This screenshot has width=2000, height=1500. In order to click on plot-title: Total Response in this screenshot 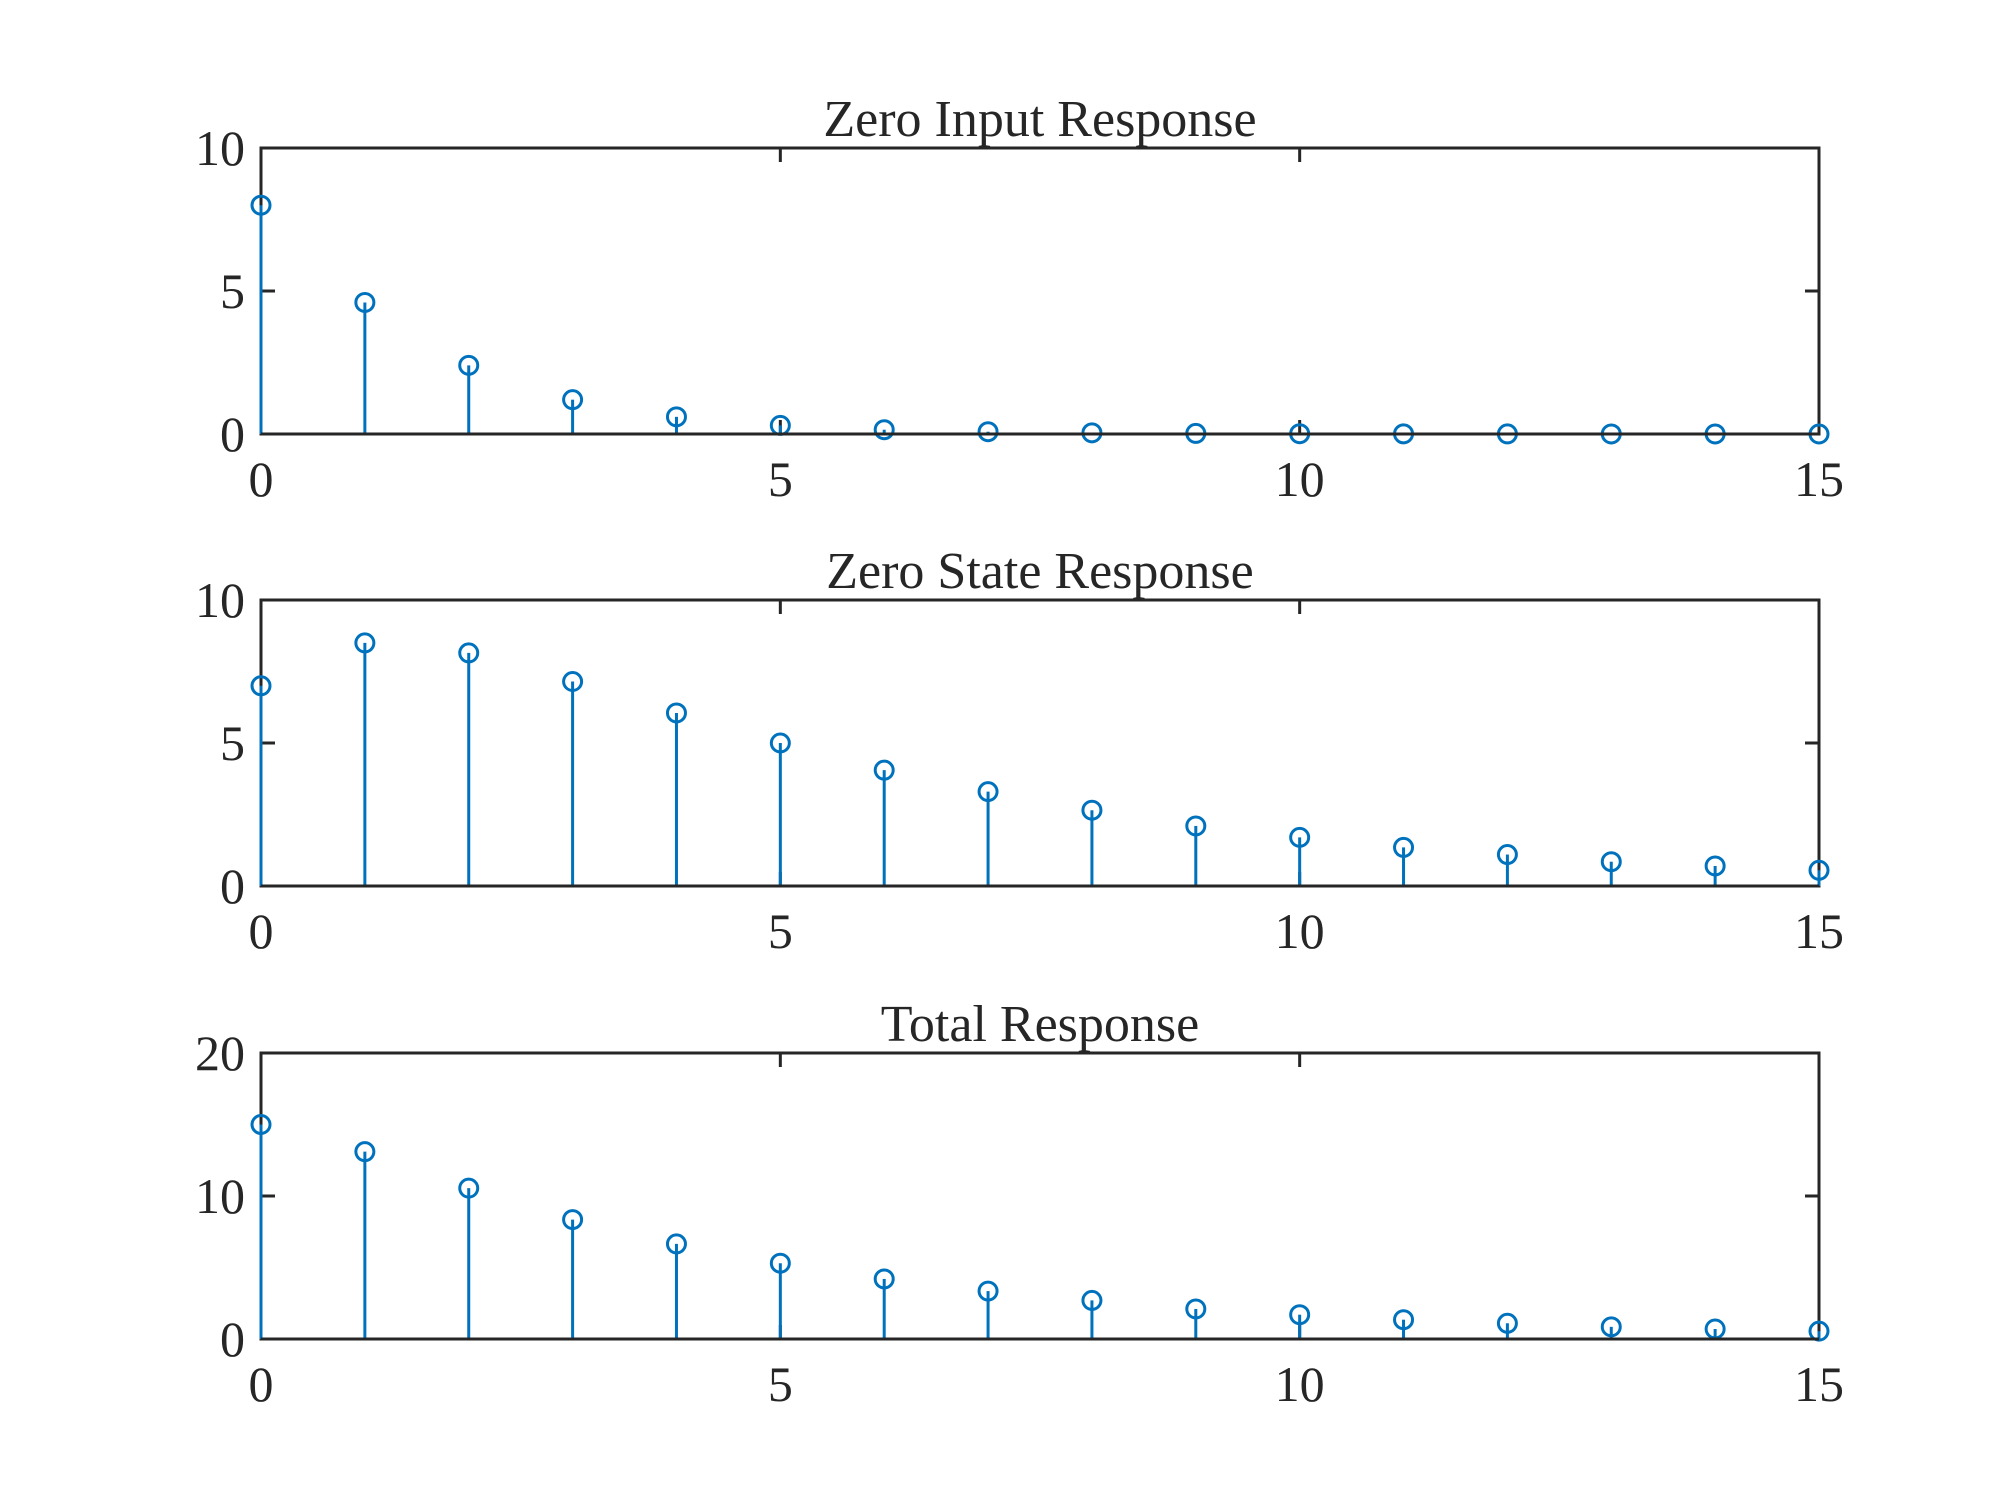, I will do `click(1040, 1024)`.